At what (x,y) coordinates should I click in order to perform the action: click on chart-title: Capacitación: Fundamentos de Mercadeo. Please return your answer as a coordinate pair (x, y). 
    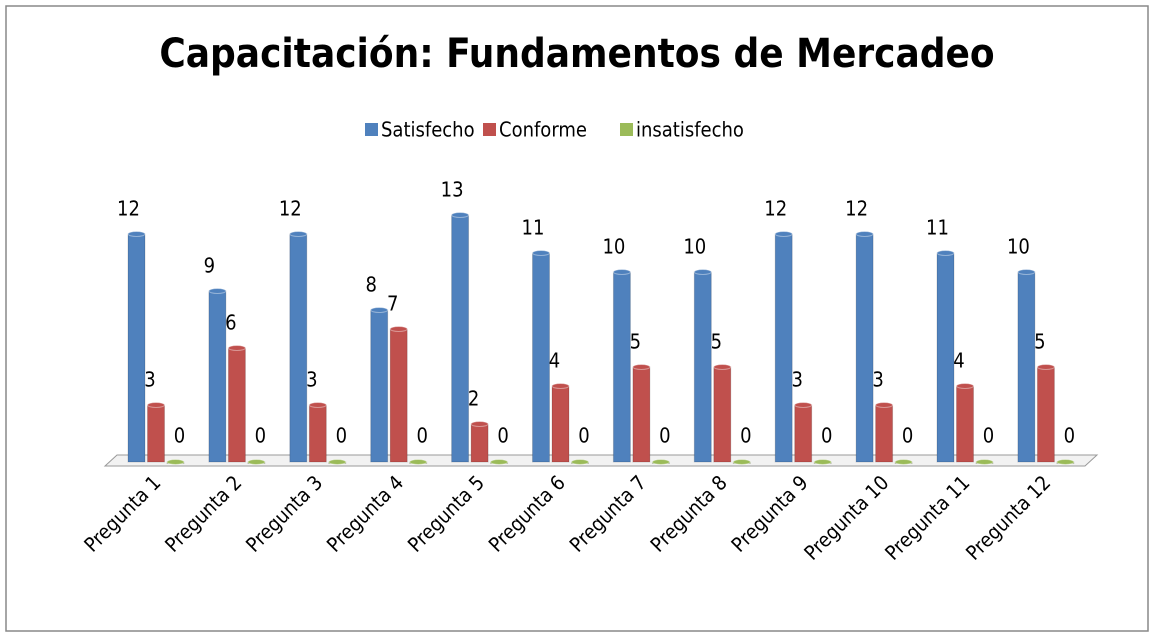
    Looking at the image, I should click on (576, 54).